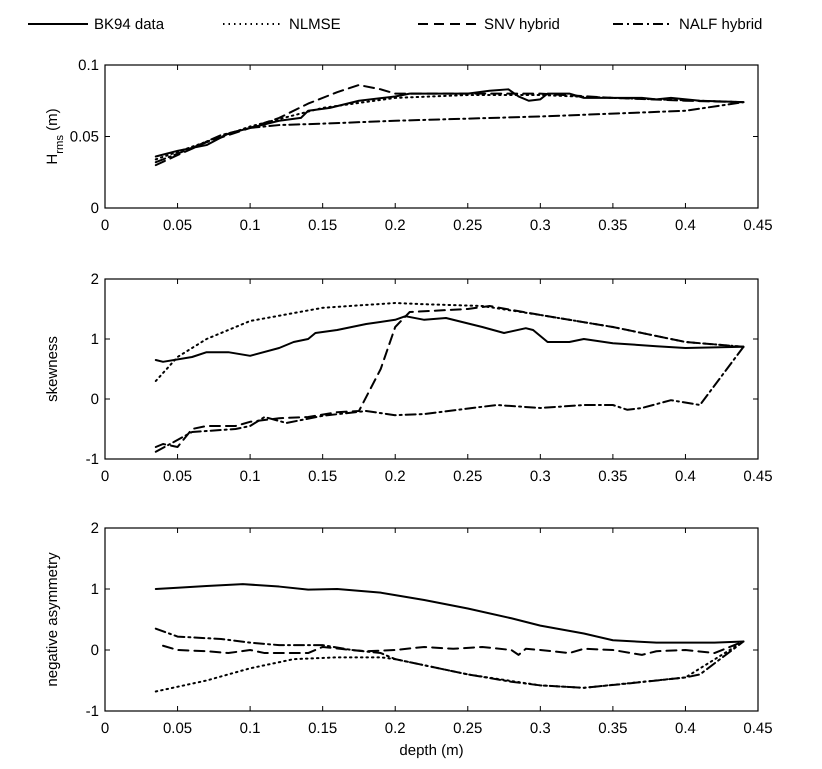  What do you see at coordinates (52, 369) in the screenshot?
I see `y-axis-title: skewness` at bounding box center [52, 369].